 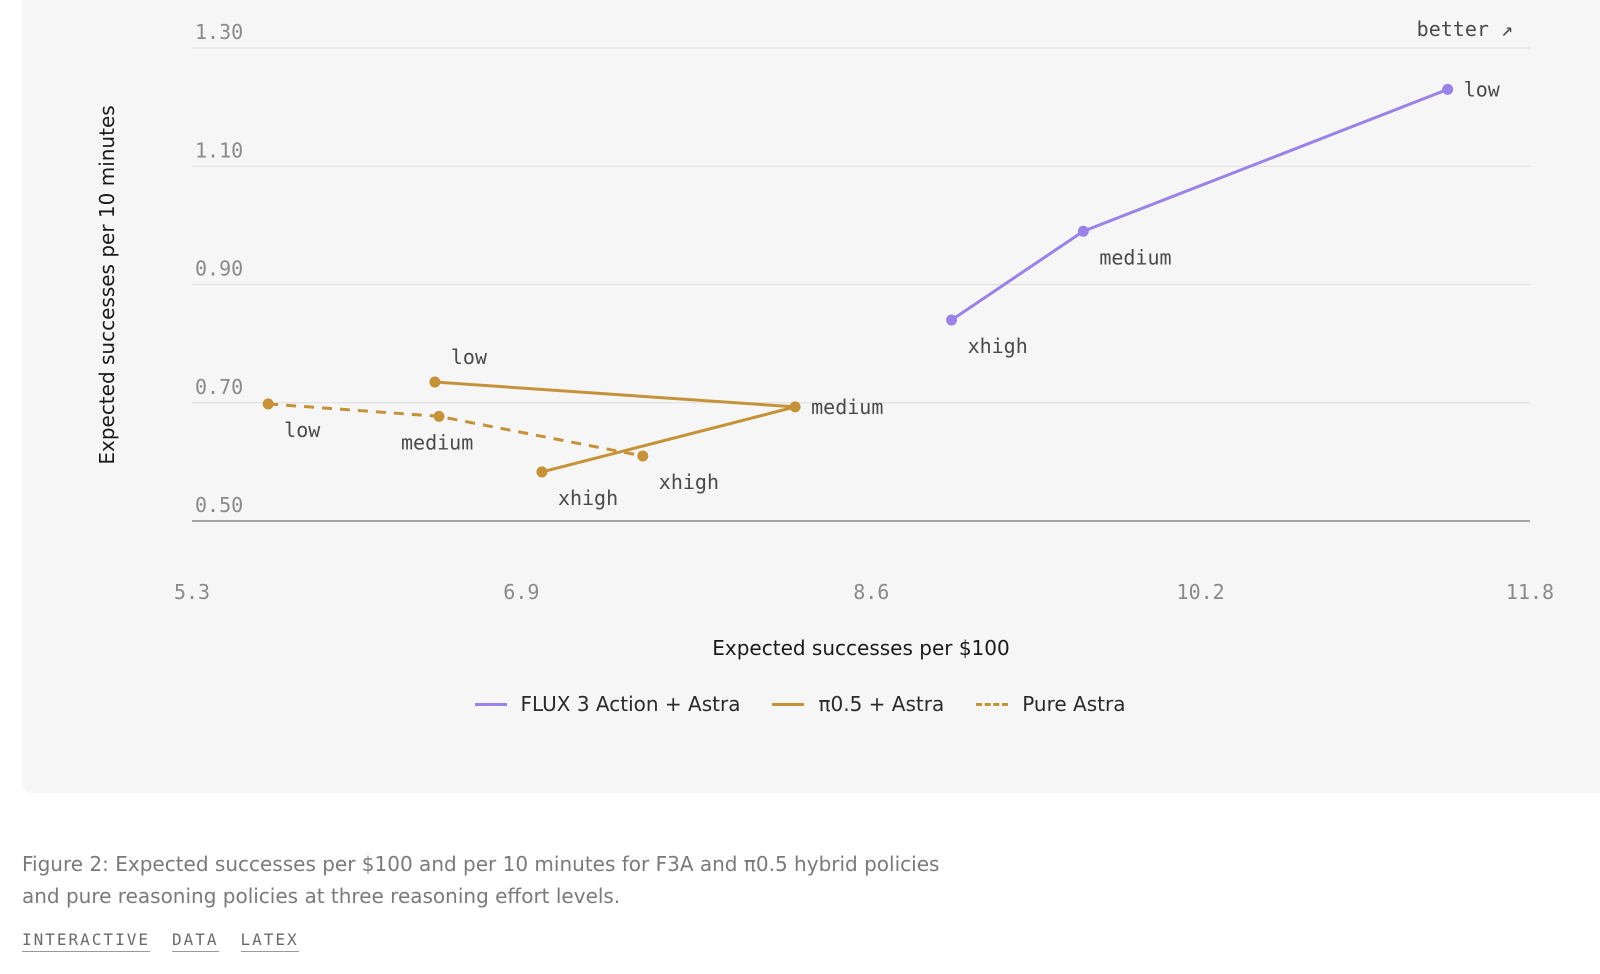 I want to click on legend-item-pure-astra: Pure Astra, so click(x=1050, y=704).